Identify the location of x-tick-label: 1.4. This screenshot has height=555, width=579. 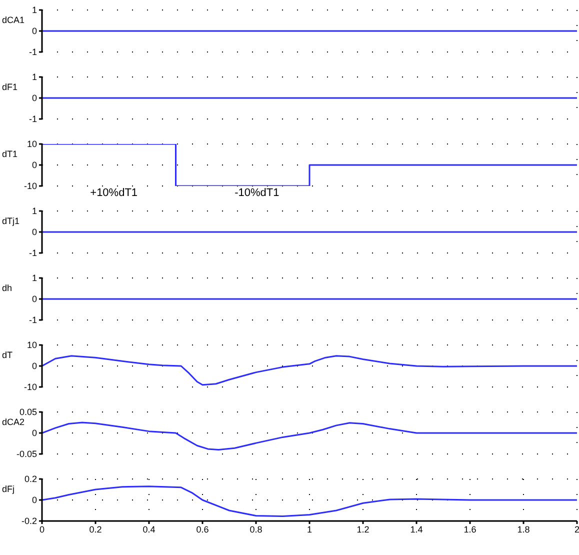
(416, 529).